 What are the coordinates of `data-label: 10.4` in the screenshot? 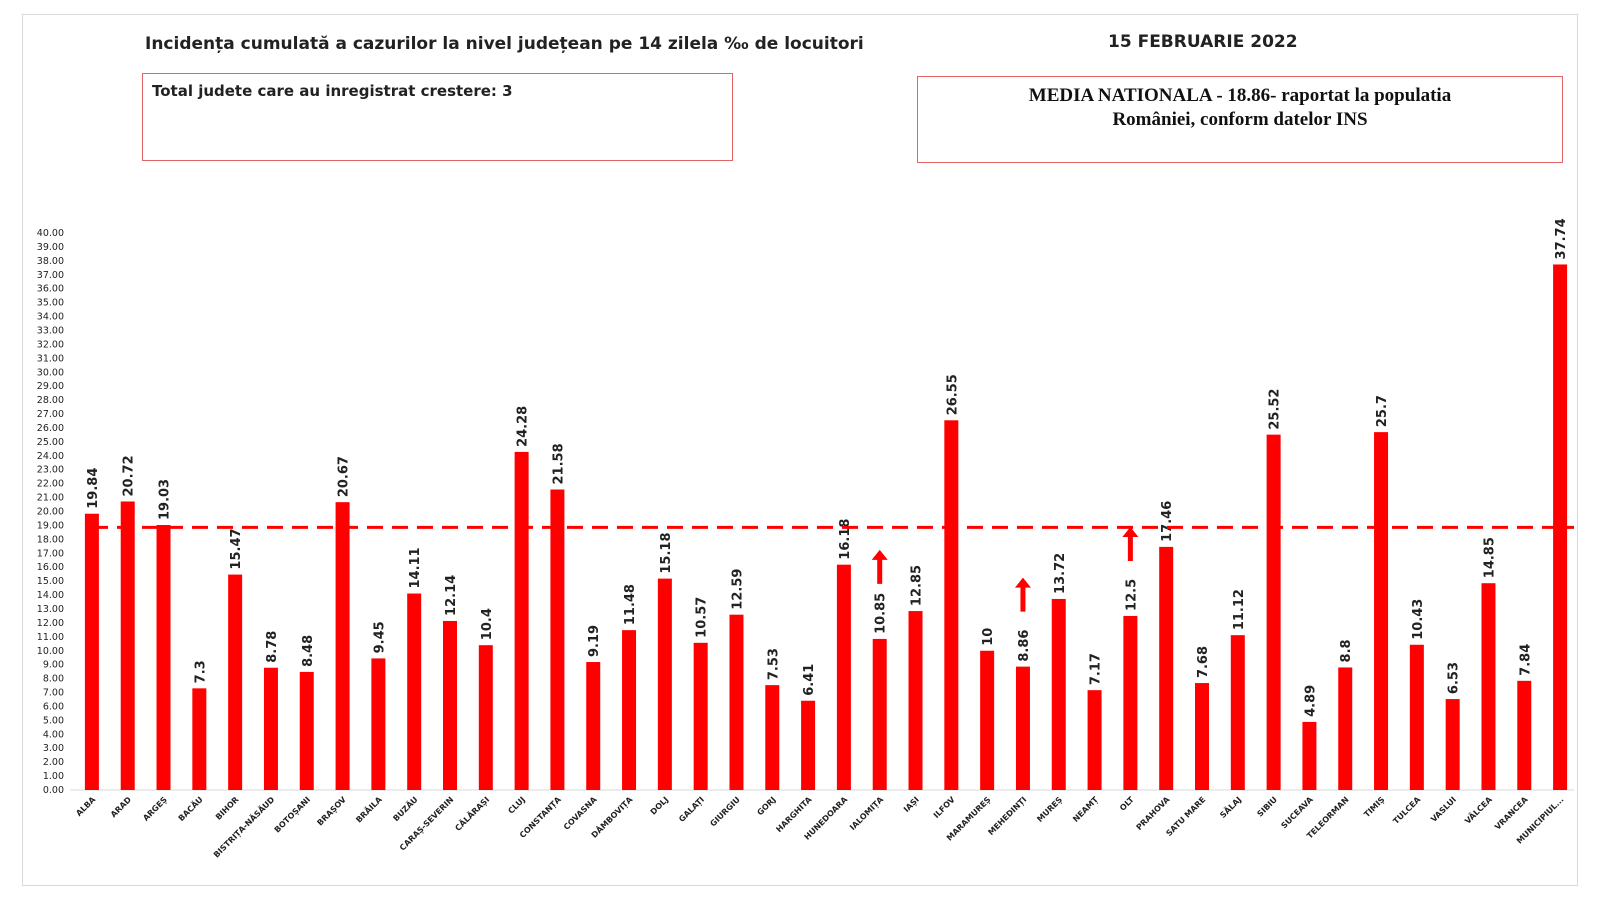 It's located at (487, 624).